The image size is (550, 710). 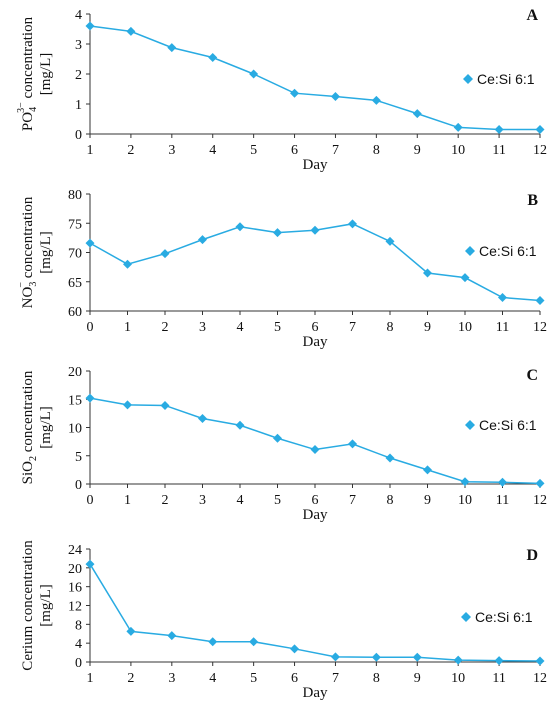 What do you see at coordinates (75, 312) in the screenshot?
I see `y-tick-label: 60` at bounding box center [75, 312].